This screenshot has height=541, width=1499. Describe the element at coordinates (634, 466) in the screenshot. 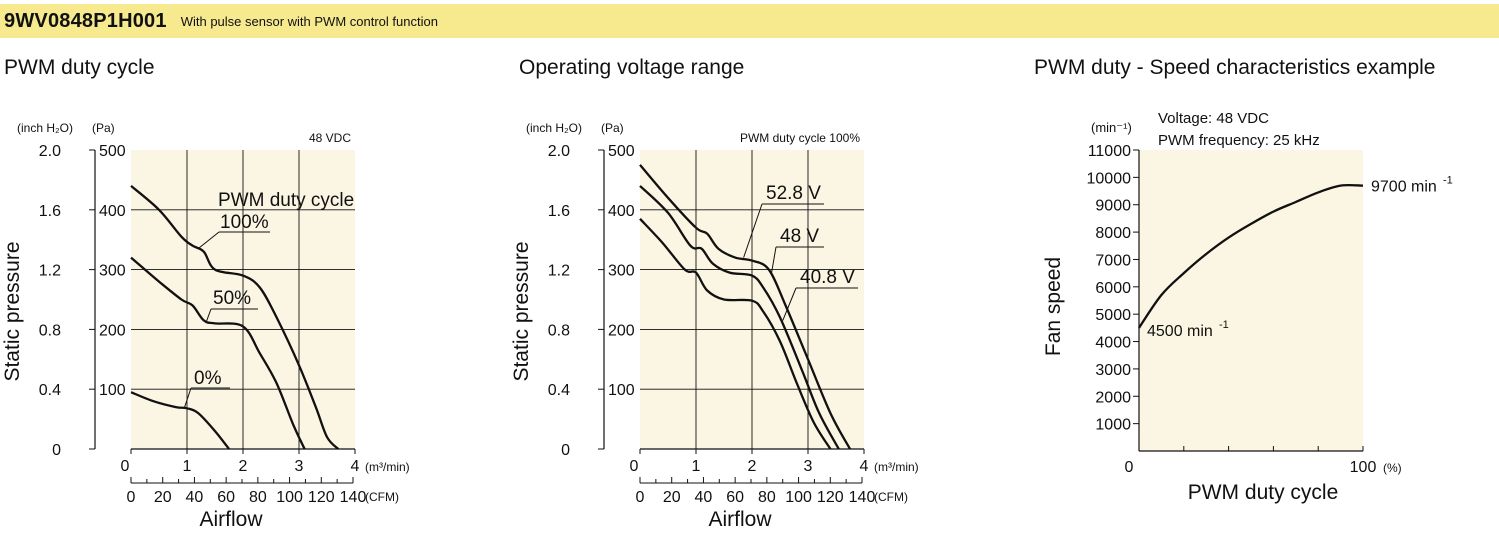

I see `chart2-x-tick: 0` at that location.